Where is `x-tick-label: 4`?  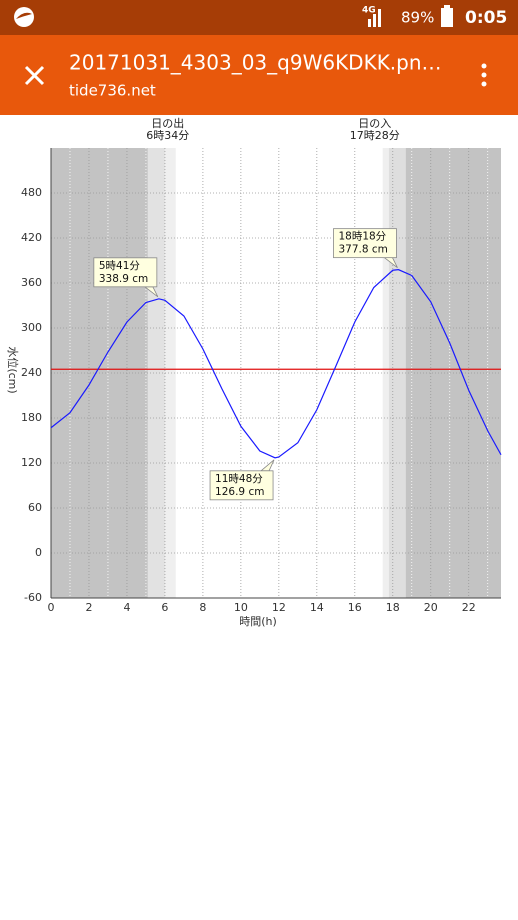 x-tick-label: 4 is located at coordinates (126, 607).